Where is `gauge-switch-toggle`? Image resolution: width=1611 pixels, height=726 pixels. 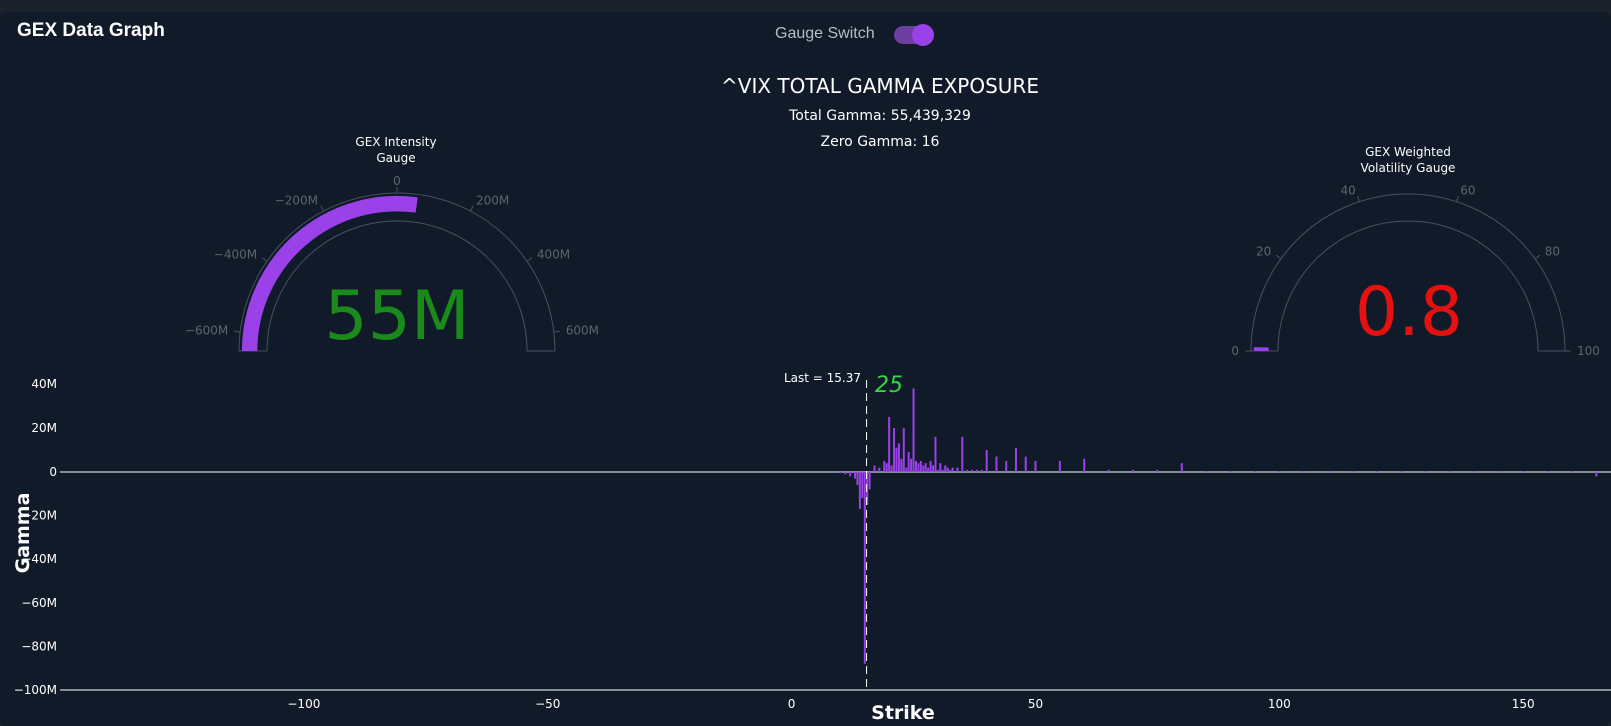 gauge-switch-toggle is located at coordinates (914, 35).